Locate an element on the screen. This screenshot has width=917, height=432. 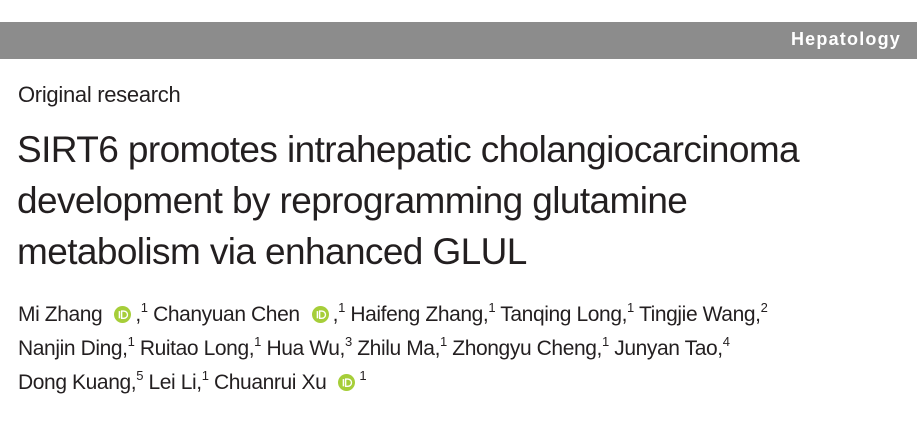
author-name: Tingjie Wang, is located at coordinates (699, 314).